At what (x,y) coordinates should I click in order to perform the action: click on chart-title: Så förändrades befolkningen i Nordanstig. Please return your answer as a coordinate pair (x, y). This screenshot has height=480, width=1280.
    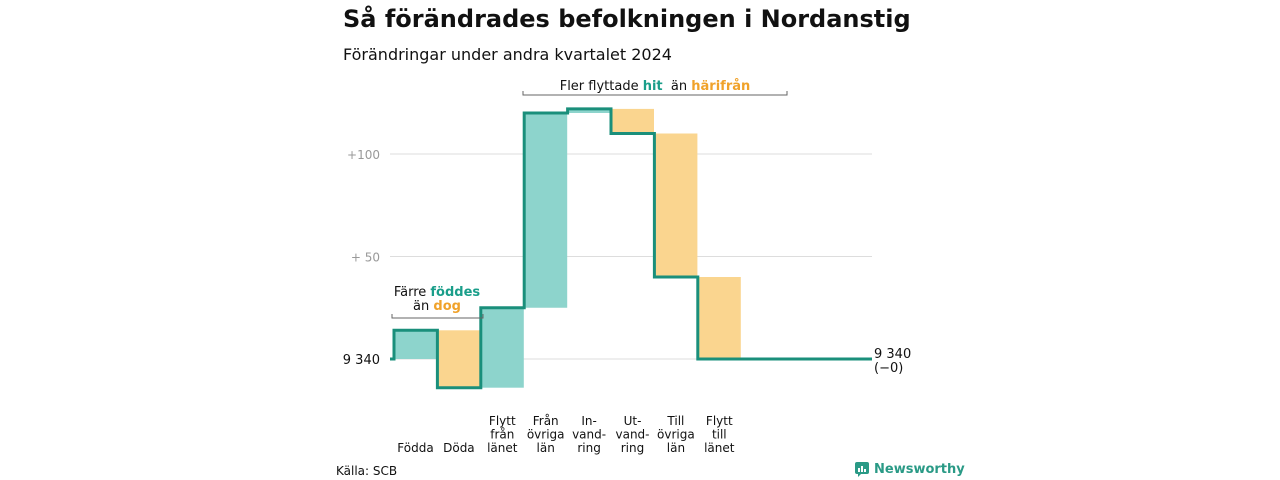
    Looking at the image, I should click on (627, 19).